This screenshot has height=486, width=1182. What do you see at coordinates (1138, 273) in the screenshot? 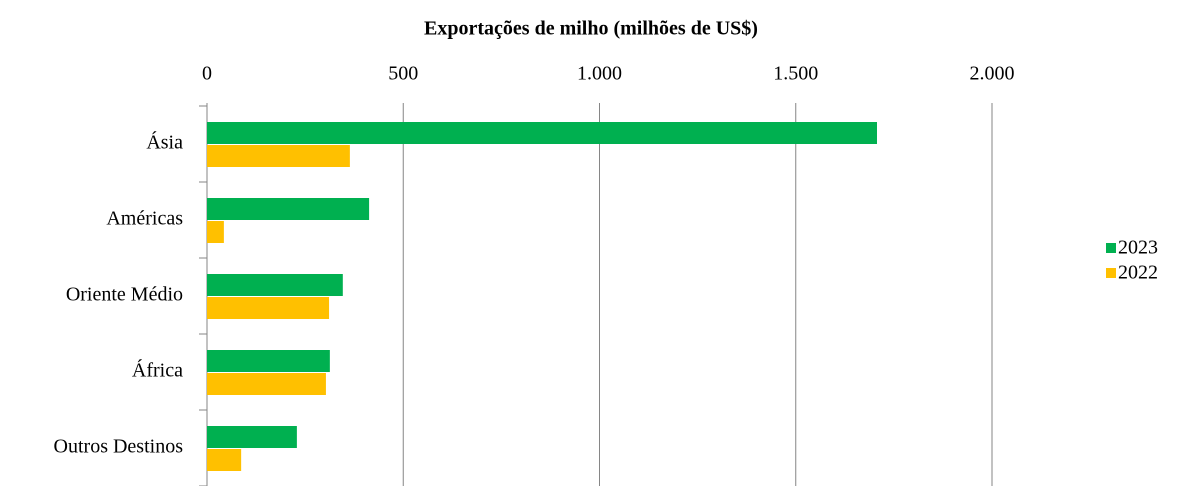
I see `legend-label: 2022` at bounding box center [1138, 273].